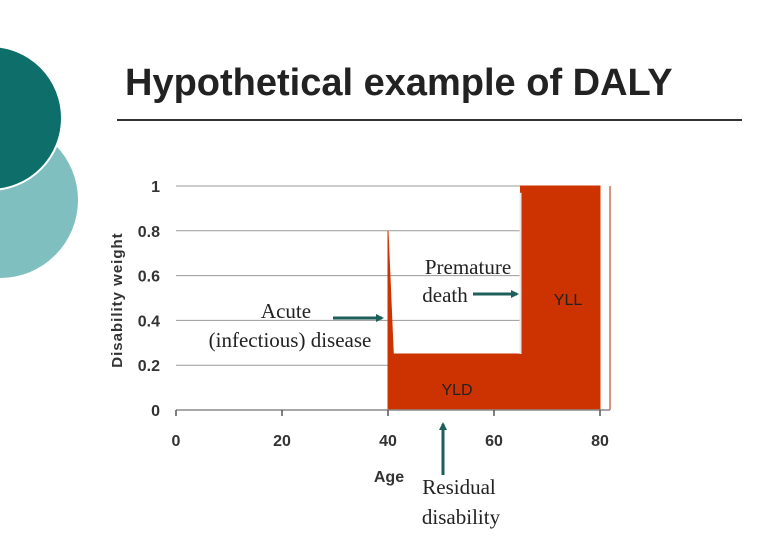  I want to click on area-series, so click(499, 298).